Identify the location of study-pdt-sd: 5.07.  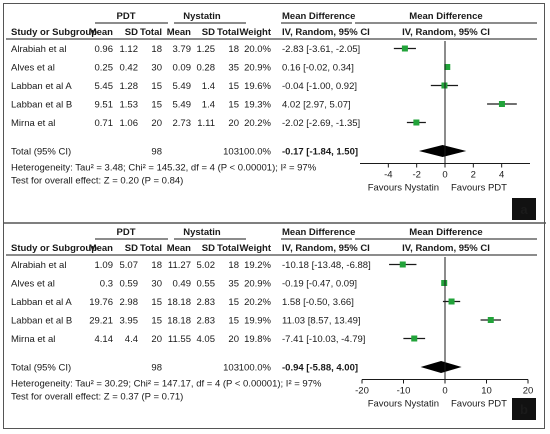
(129, 265).